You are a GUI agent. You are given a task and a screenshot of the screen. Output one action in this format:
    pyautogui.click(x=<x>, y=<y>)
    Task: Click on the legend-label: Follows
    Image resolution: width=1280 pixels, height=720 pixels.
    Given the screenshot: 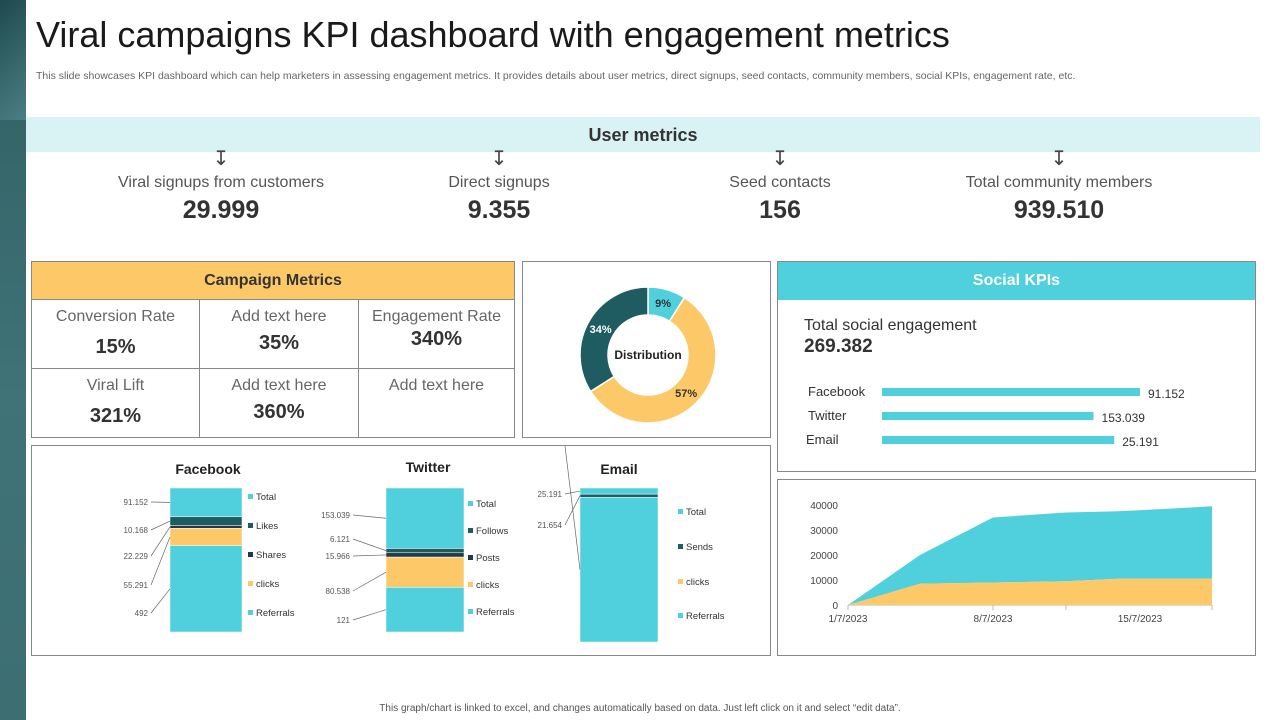 What is the action you would take?
    pyautogui.click(x=492, y=531)
    